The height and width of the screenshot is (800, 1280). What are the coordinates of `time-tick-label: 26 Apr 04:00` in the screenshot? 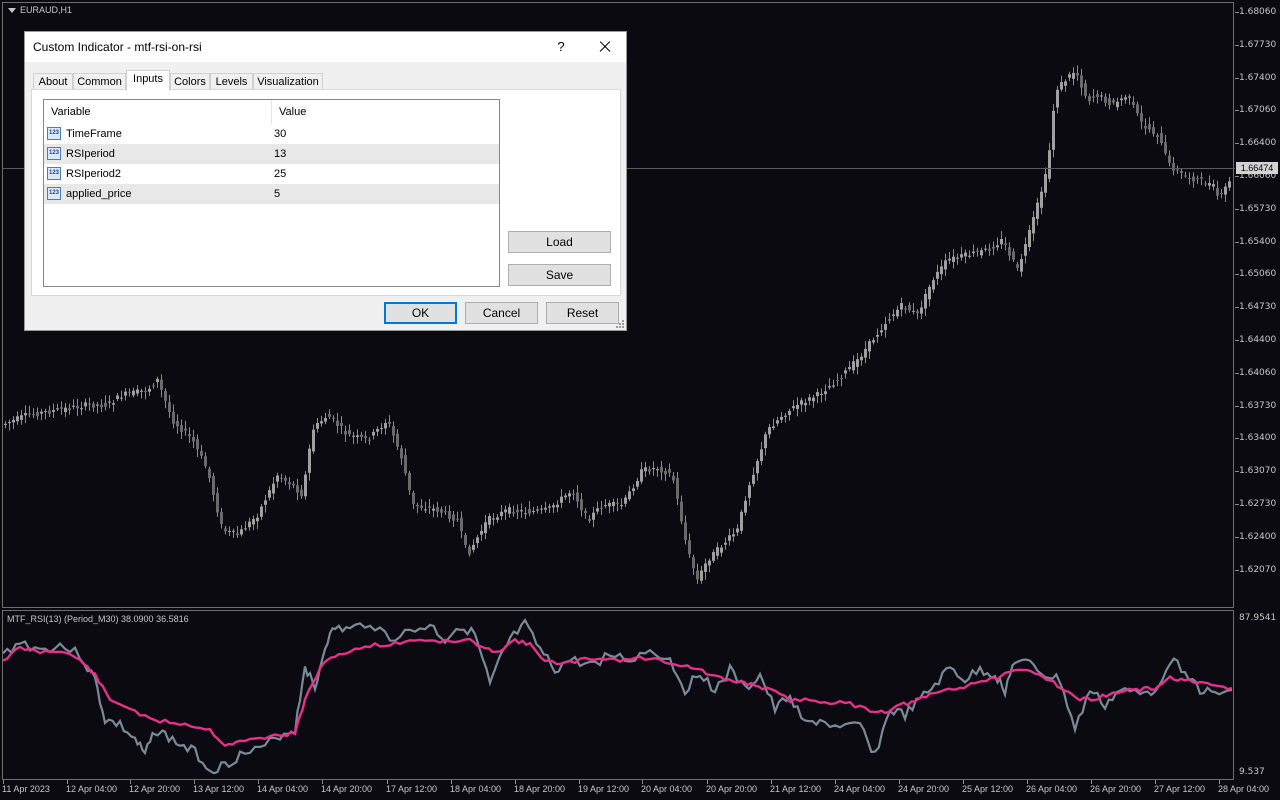 It's located at (1052, 789).